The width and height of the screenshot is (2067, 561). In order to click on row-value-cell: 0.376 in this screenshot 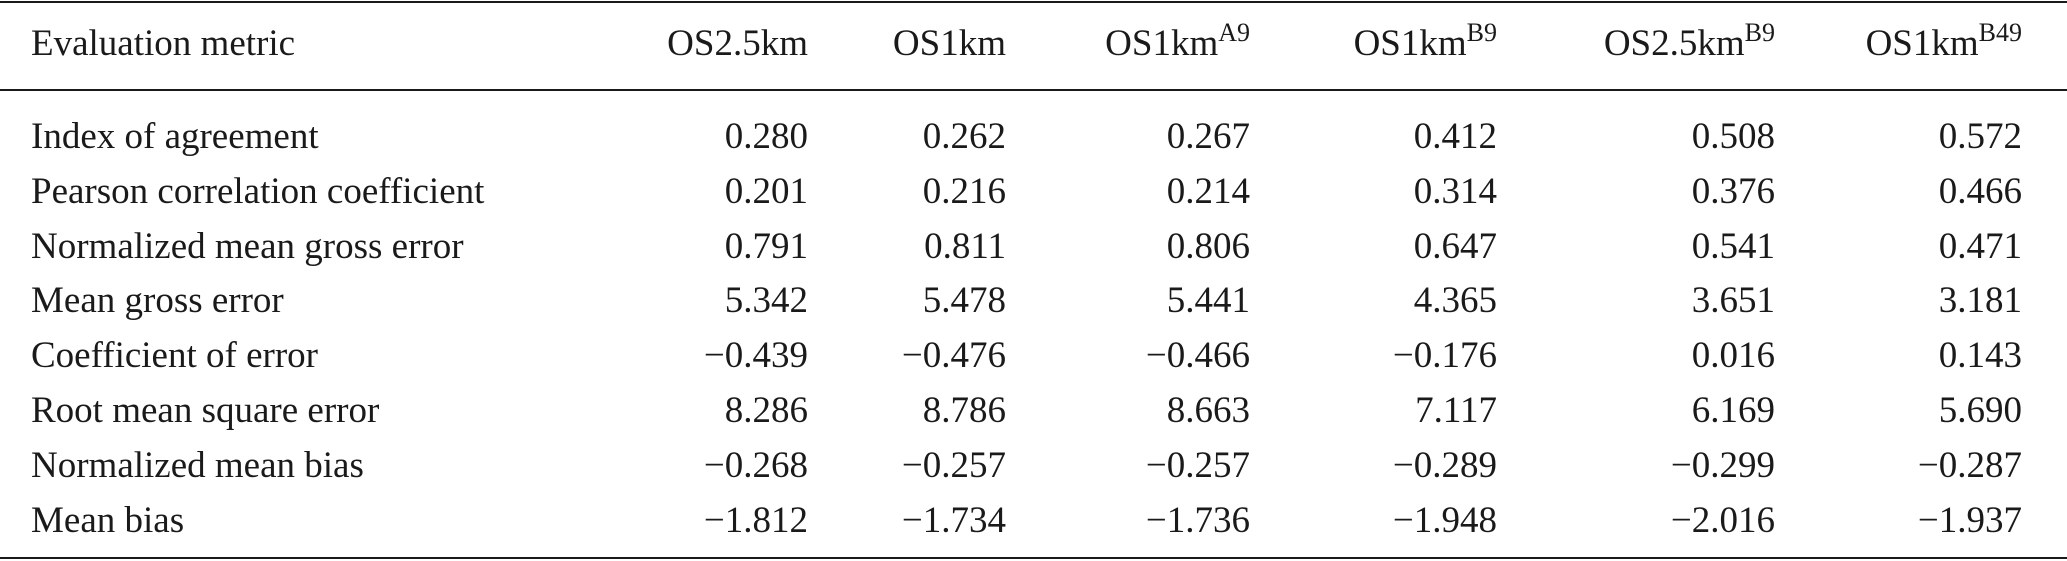, I will do `click(1733, 191)`.